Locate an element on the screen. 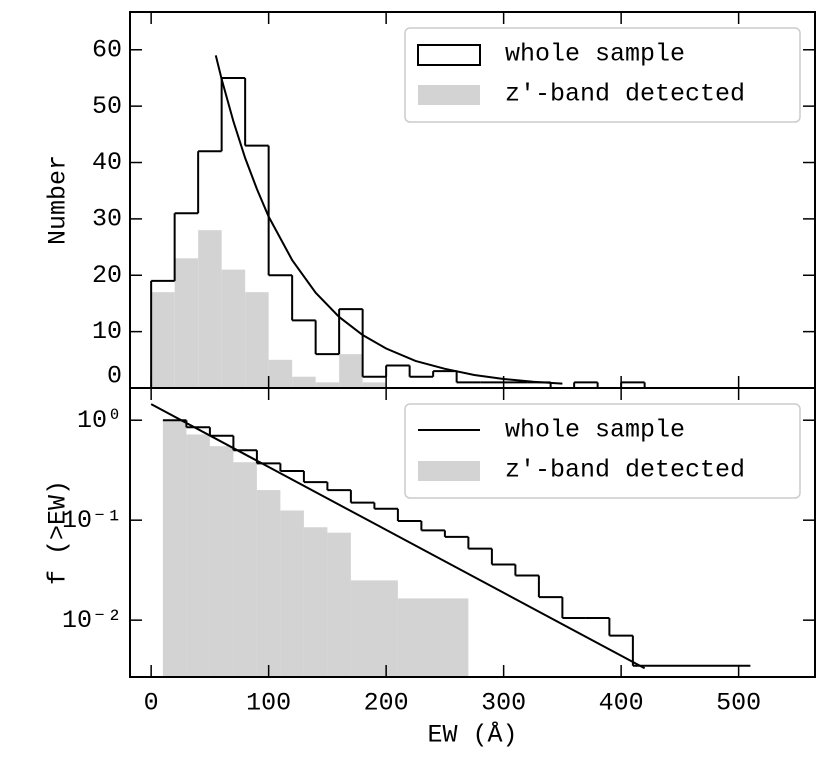 The height and width of the screenshot is (761, 830). y-tick-label: 60 is located at coordinates (107, 49).